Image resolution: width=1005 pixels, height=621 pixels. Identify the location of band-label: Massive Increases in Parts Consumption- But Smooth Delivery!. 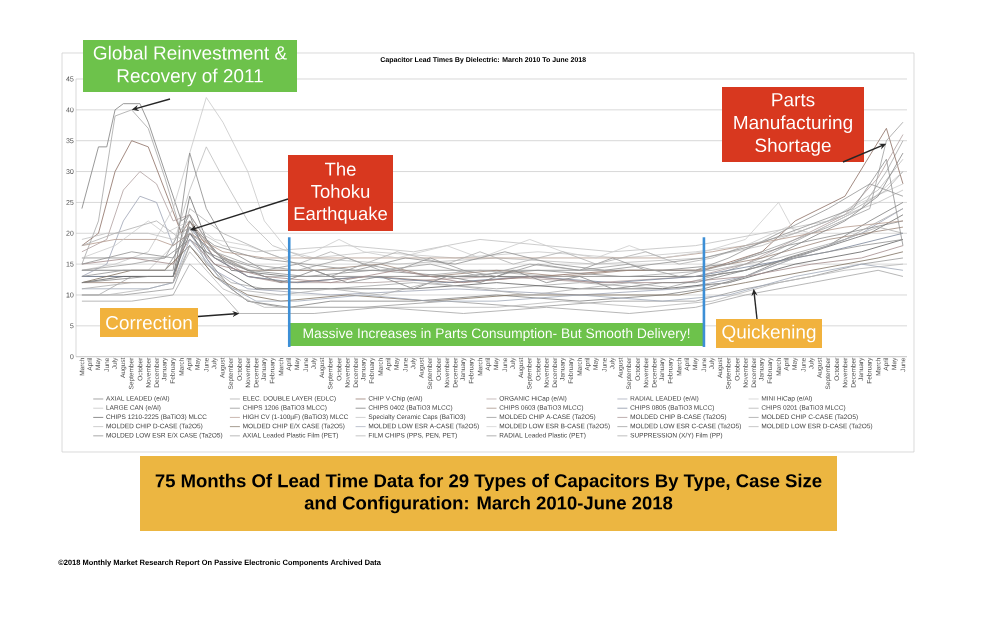
(496, 334).